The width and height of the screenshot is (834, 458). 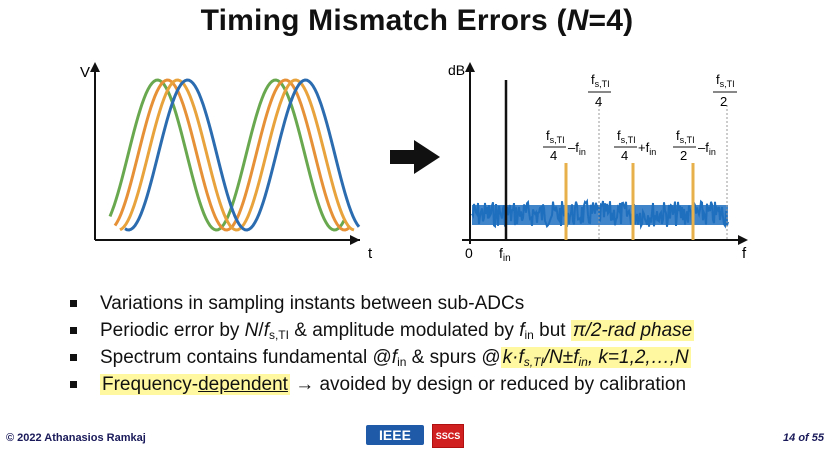 What do you see at coordinates (635, 145) in the screenshot?
I see `spur2-annotation: fs,TI 4 +fin` at bounding box center [635, 145].